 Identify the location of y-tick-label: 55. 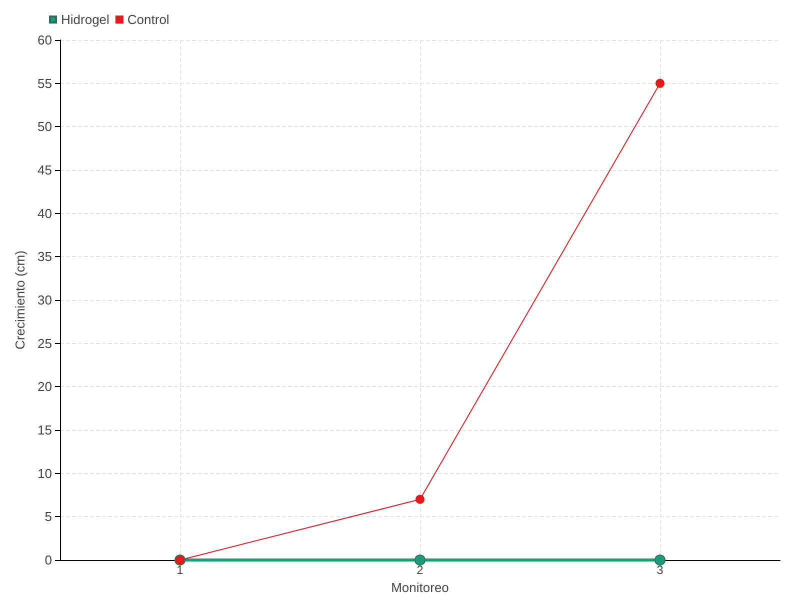
(45, 83).